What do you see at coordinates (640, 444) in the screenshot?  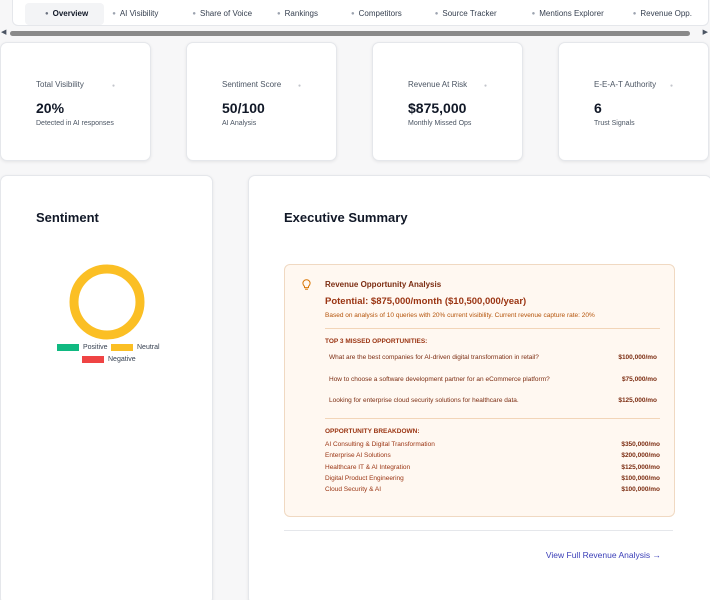 I see `breakdown-amount: $350,000/mo` at bounding box center [640, 444].